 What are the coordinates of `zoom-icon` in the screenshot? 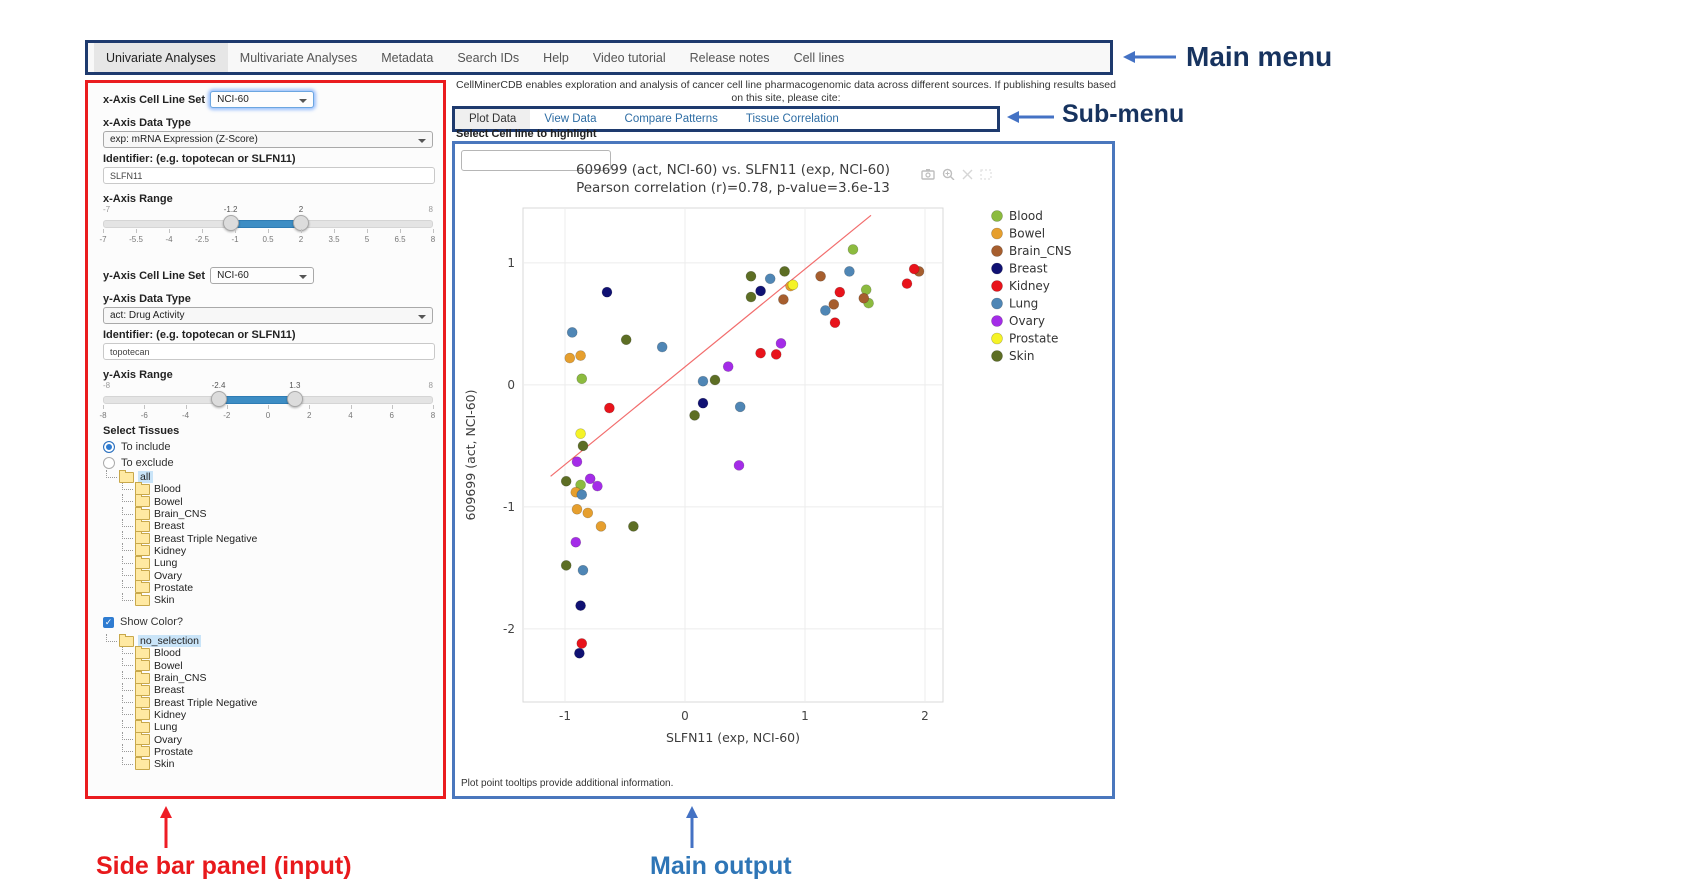 It's located at (948, 174).